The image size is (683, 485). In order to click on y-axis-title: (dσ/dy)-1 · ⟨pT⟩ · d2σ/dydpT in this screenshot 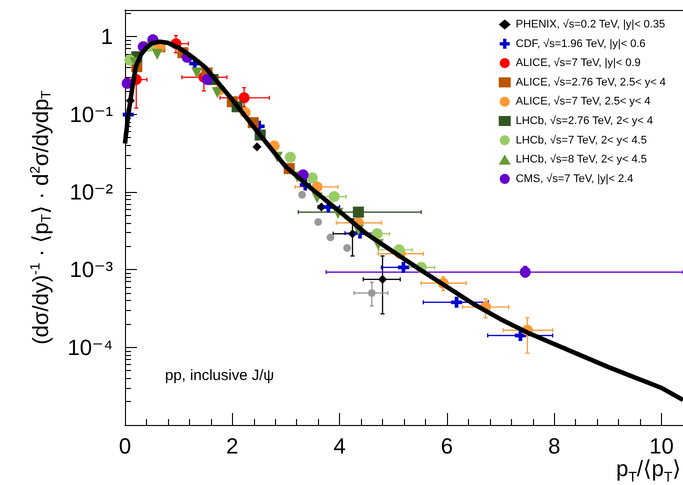, I will do `click(41, 217)`.